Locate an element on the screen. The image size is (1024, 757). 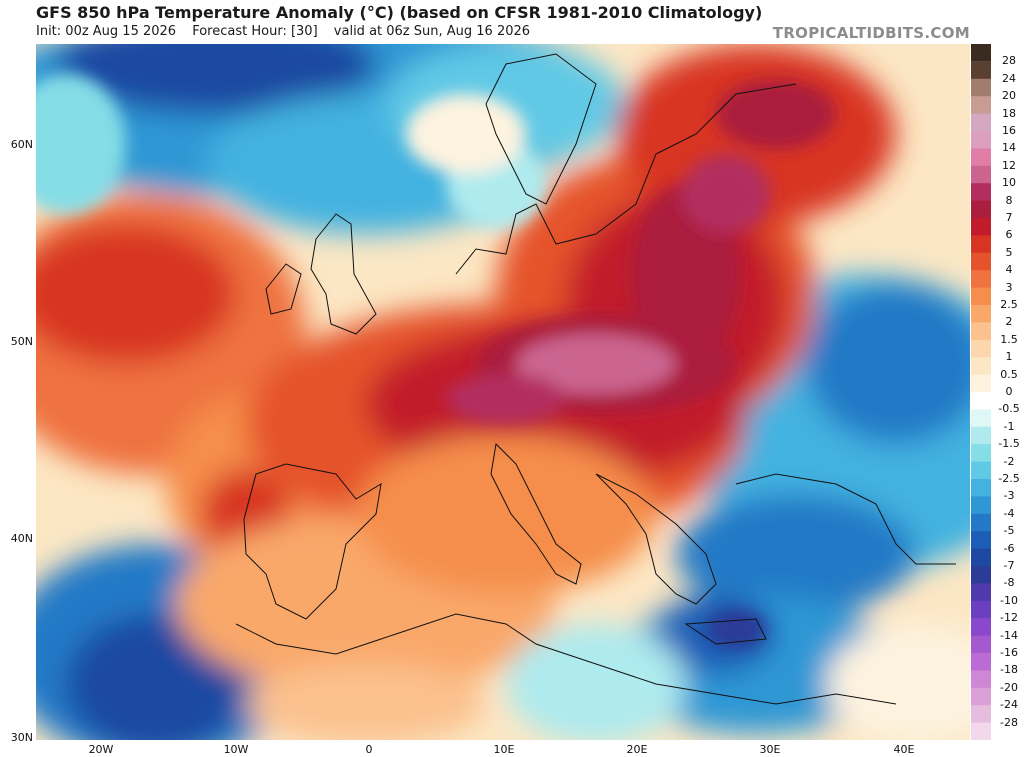
brand-watermark: TROPICALTIDBITS.COM is located at coordinates (871, 33).